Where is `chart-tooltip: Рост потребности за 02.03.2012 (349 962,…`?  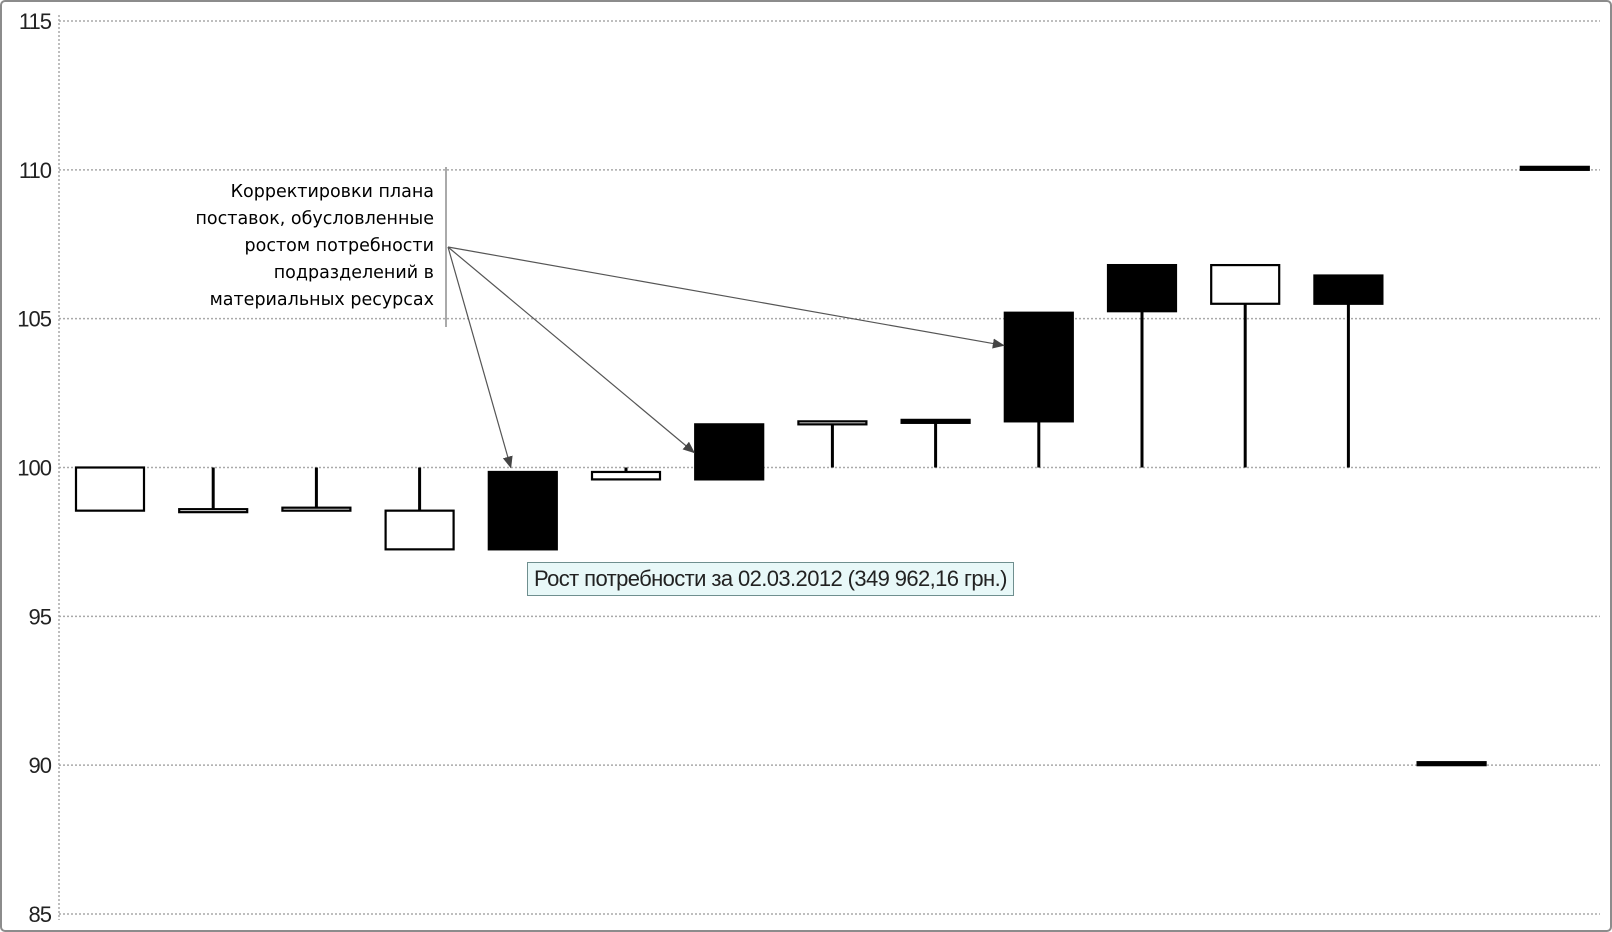 chart-tooltip: Рост потребности за 02.03.2012 (349 962,… is located at coordinates (770, 579).